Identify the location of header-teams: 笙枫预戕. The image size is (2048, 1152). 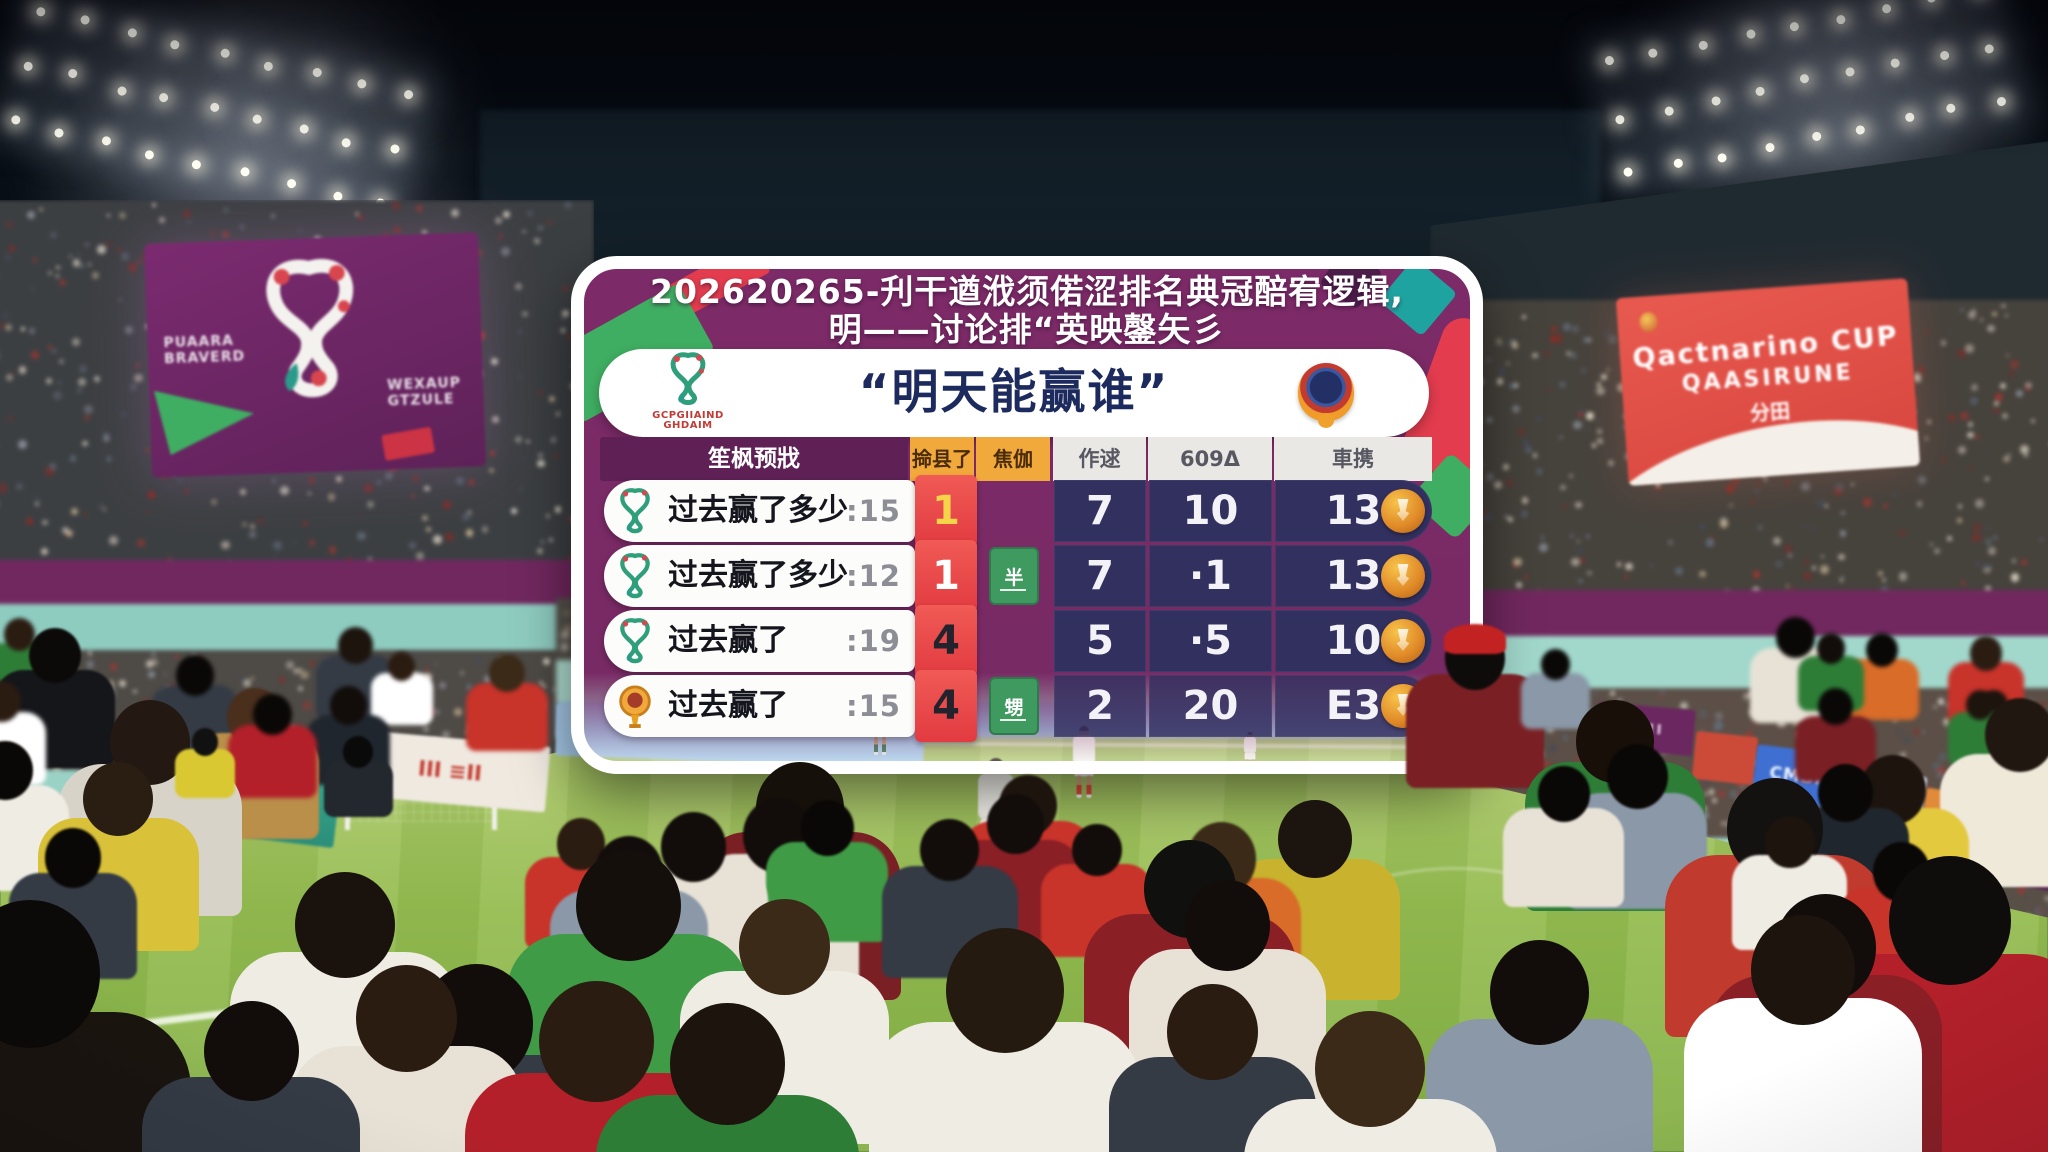
(754, 459).